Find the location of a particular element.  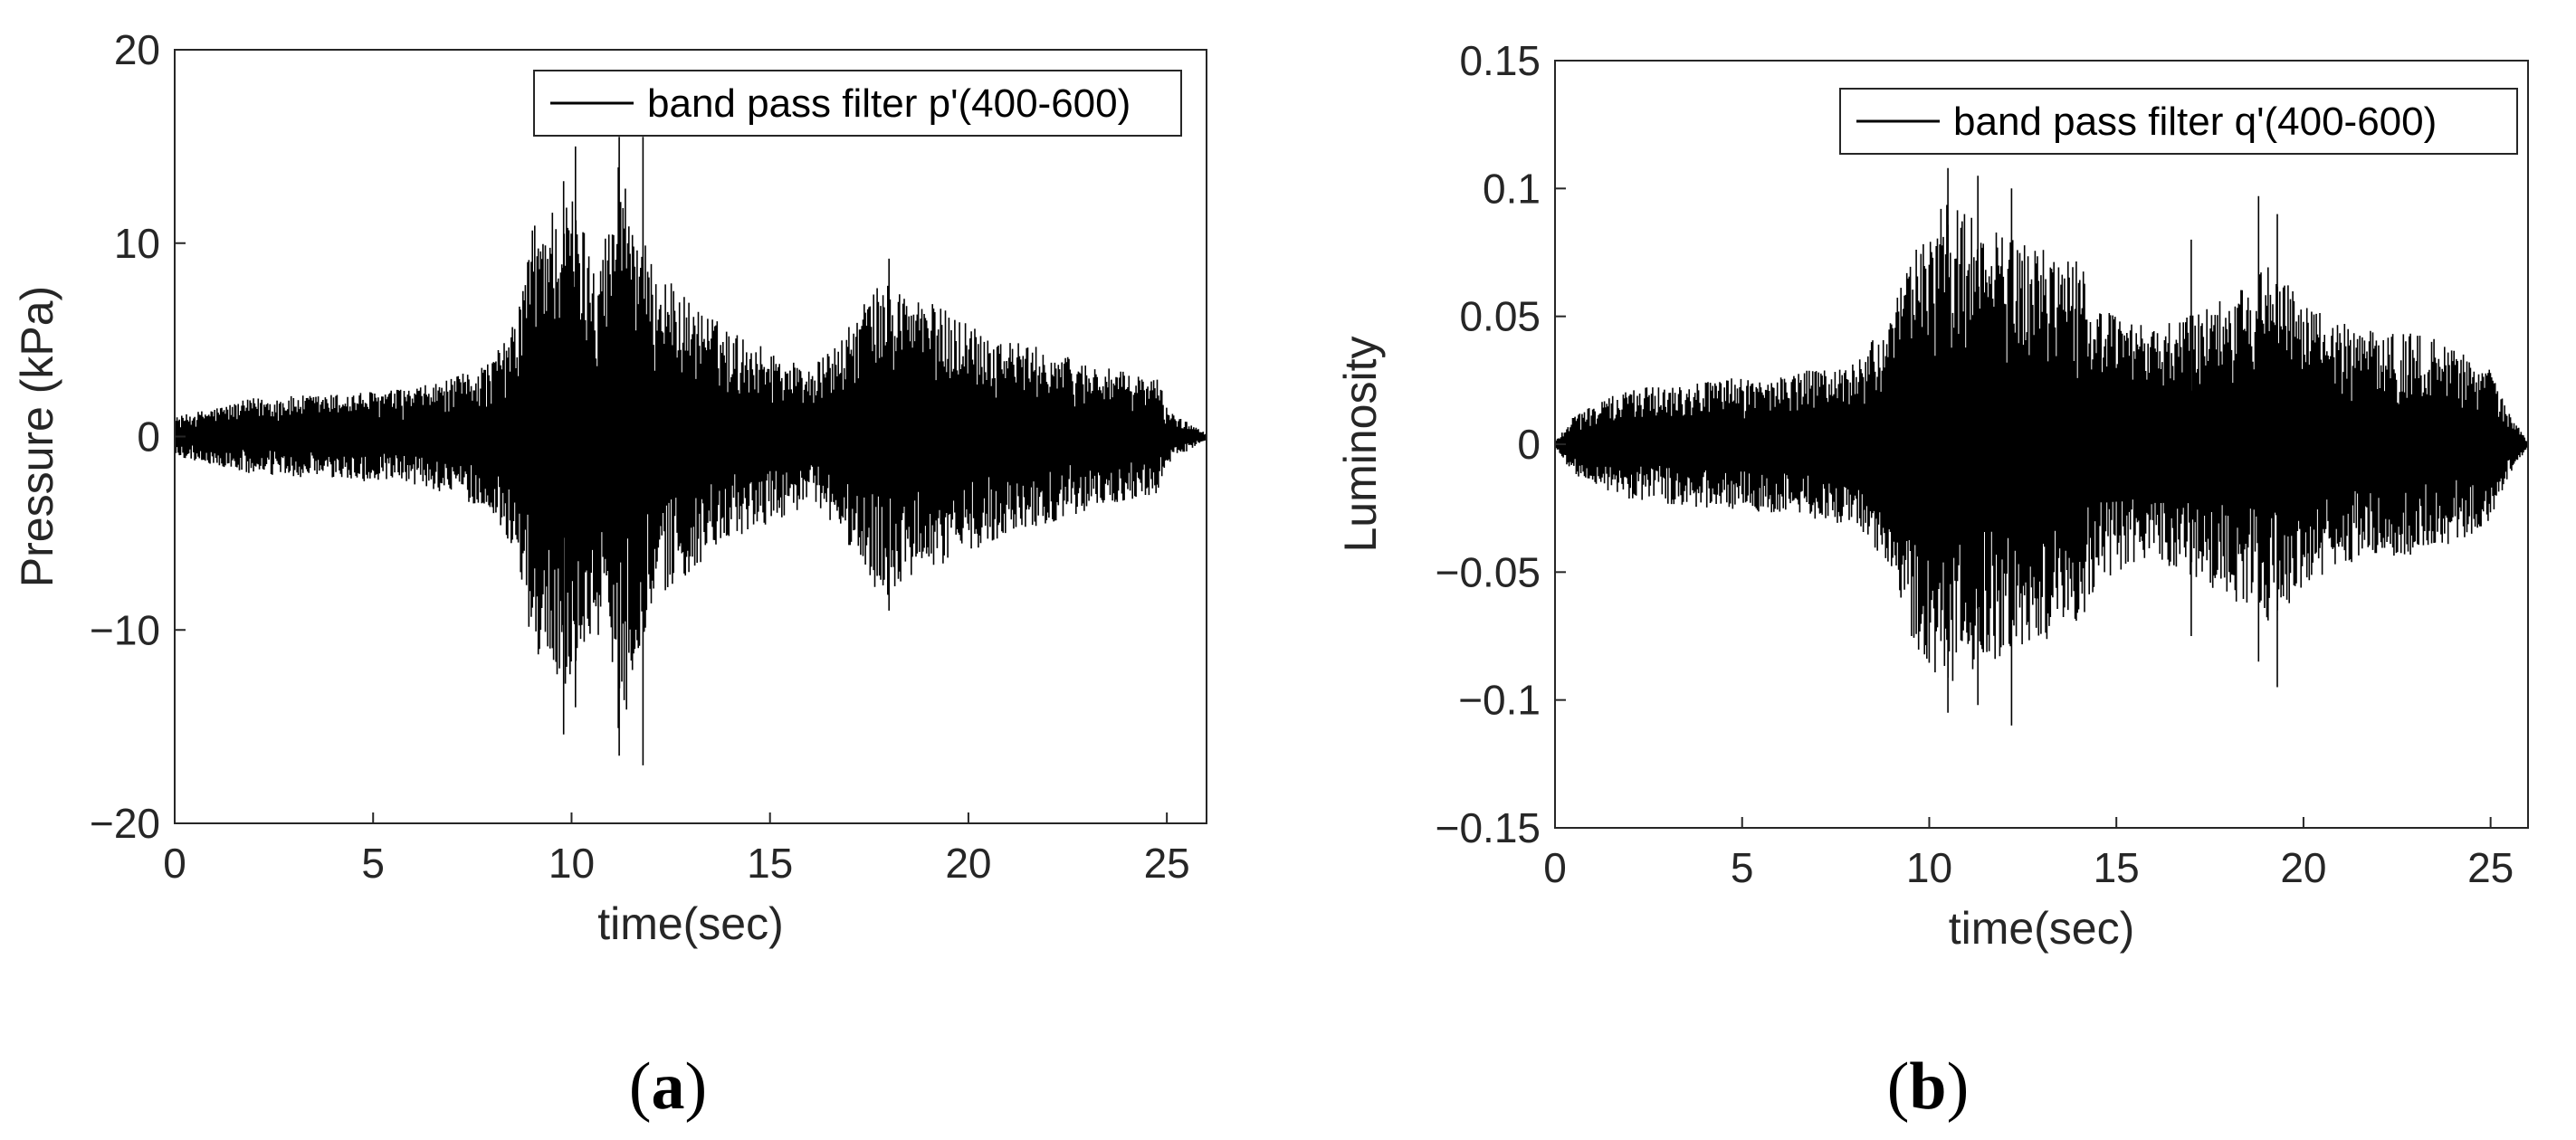

y-tick-label: −0.15 is located at coordinates (1488, 828).